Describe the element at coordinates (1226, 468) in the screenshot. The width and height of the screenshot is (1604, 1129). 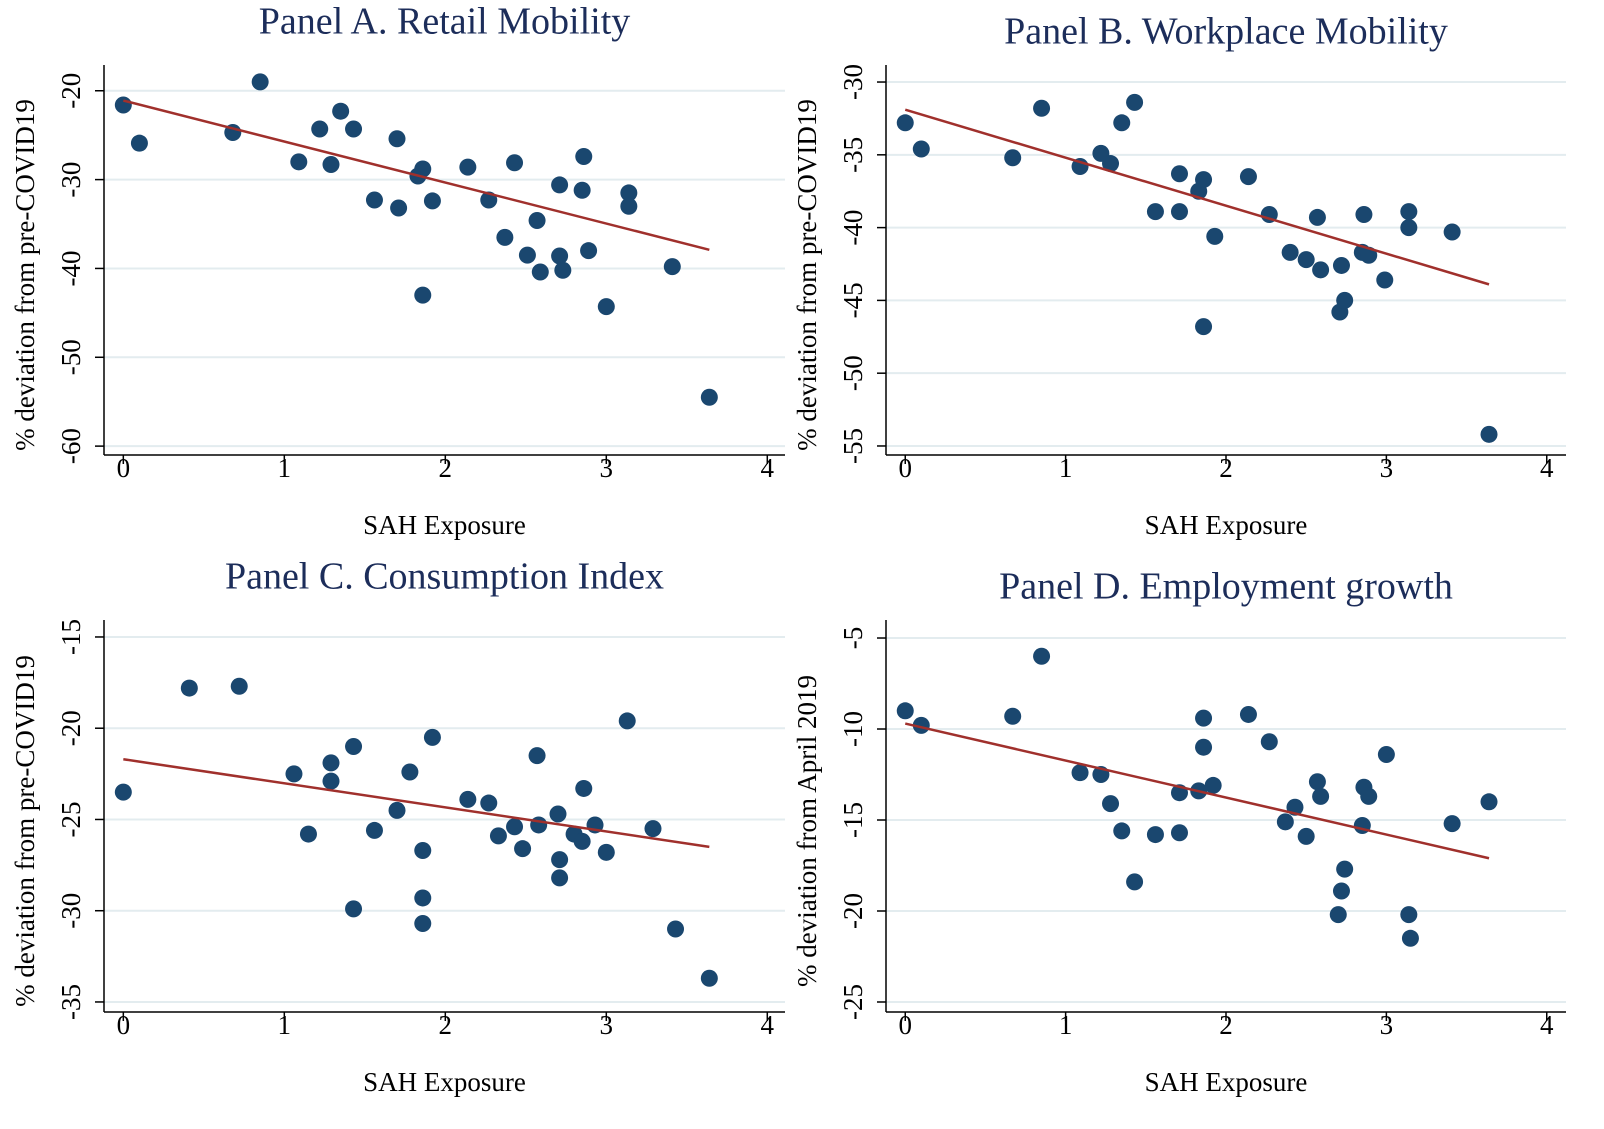
I see `x-tick-label: 2` at that location.